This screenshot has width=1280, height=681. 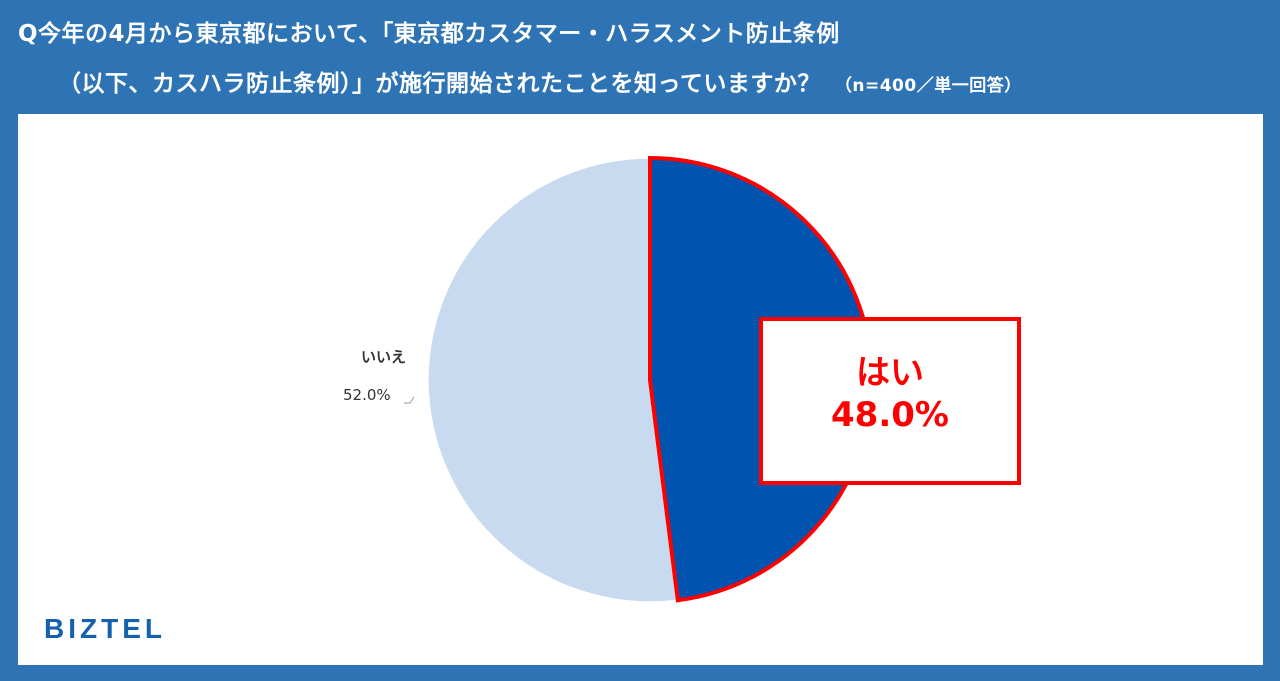 What do you see at coordinates (928, 86) in the screenshot?
I see `sample-note: （n=400／単一回答）` at bounding box center [928, 86].